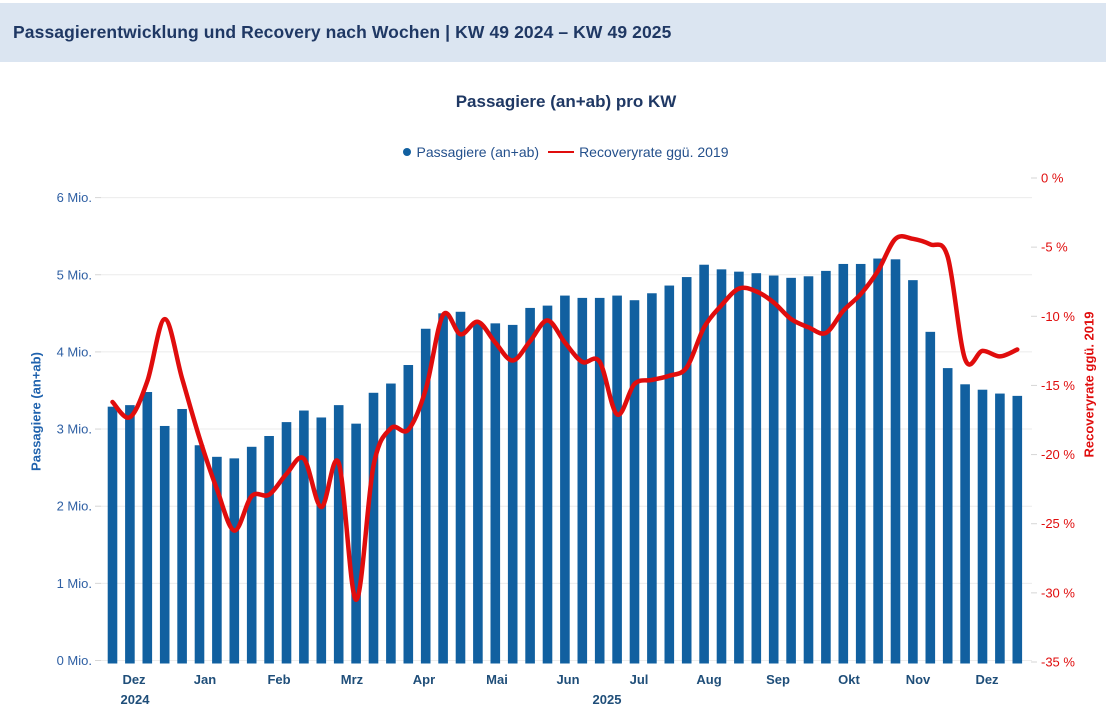  What do you see at coordinates (567, 679) in the screenshot?
I see `x-axis-month-label: Jun` at bounding box center [567, 679].